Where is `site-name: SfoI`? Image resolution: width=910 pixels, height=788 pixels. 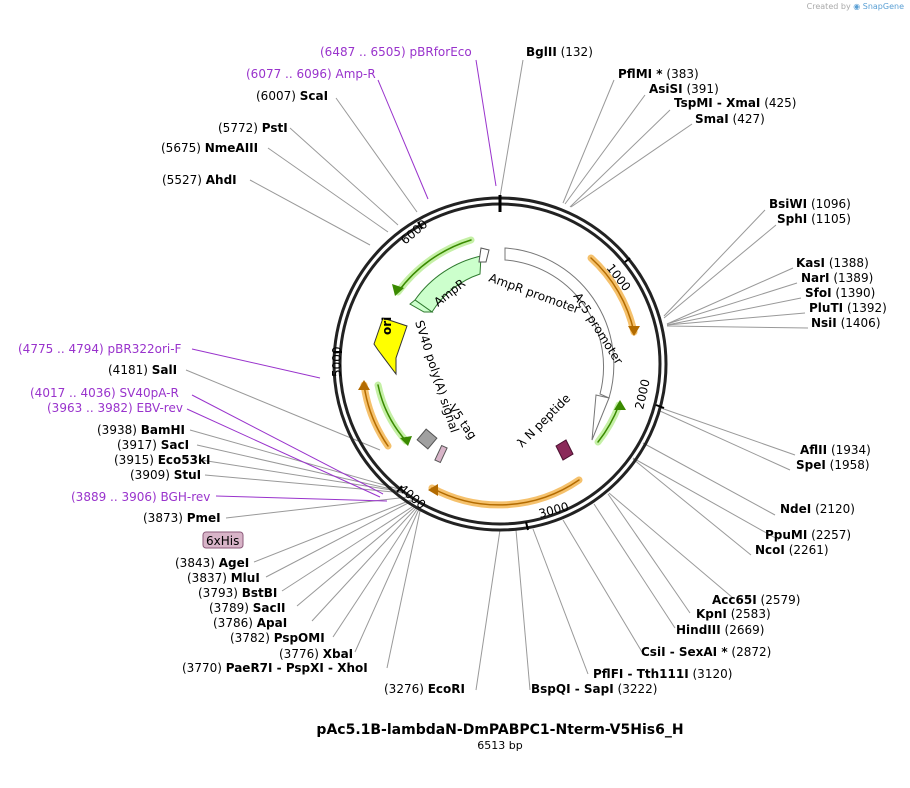
site-name: SfoI is located at coordinates (818, 293).